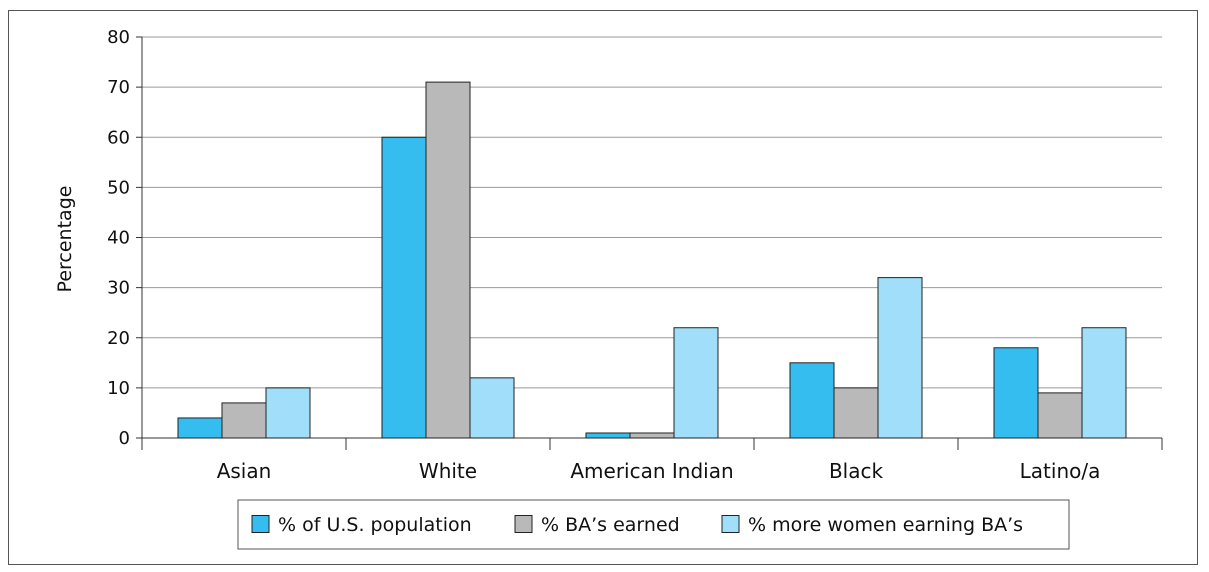  I want to click on y-tick-label: 40, so click(118, 238).